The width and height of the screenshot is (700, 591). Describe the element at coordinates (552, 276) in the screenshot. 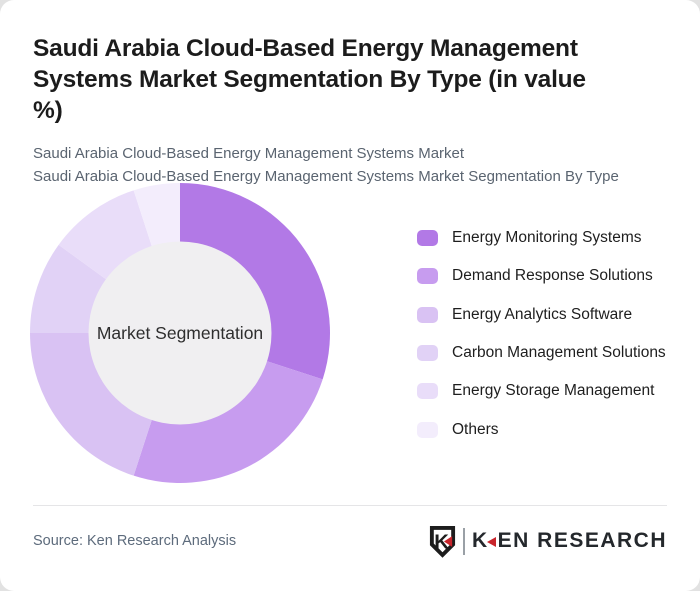

I see `legend-label: Demand Response Solutions` at that location.